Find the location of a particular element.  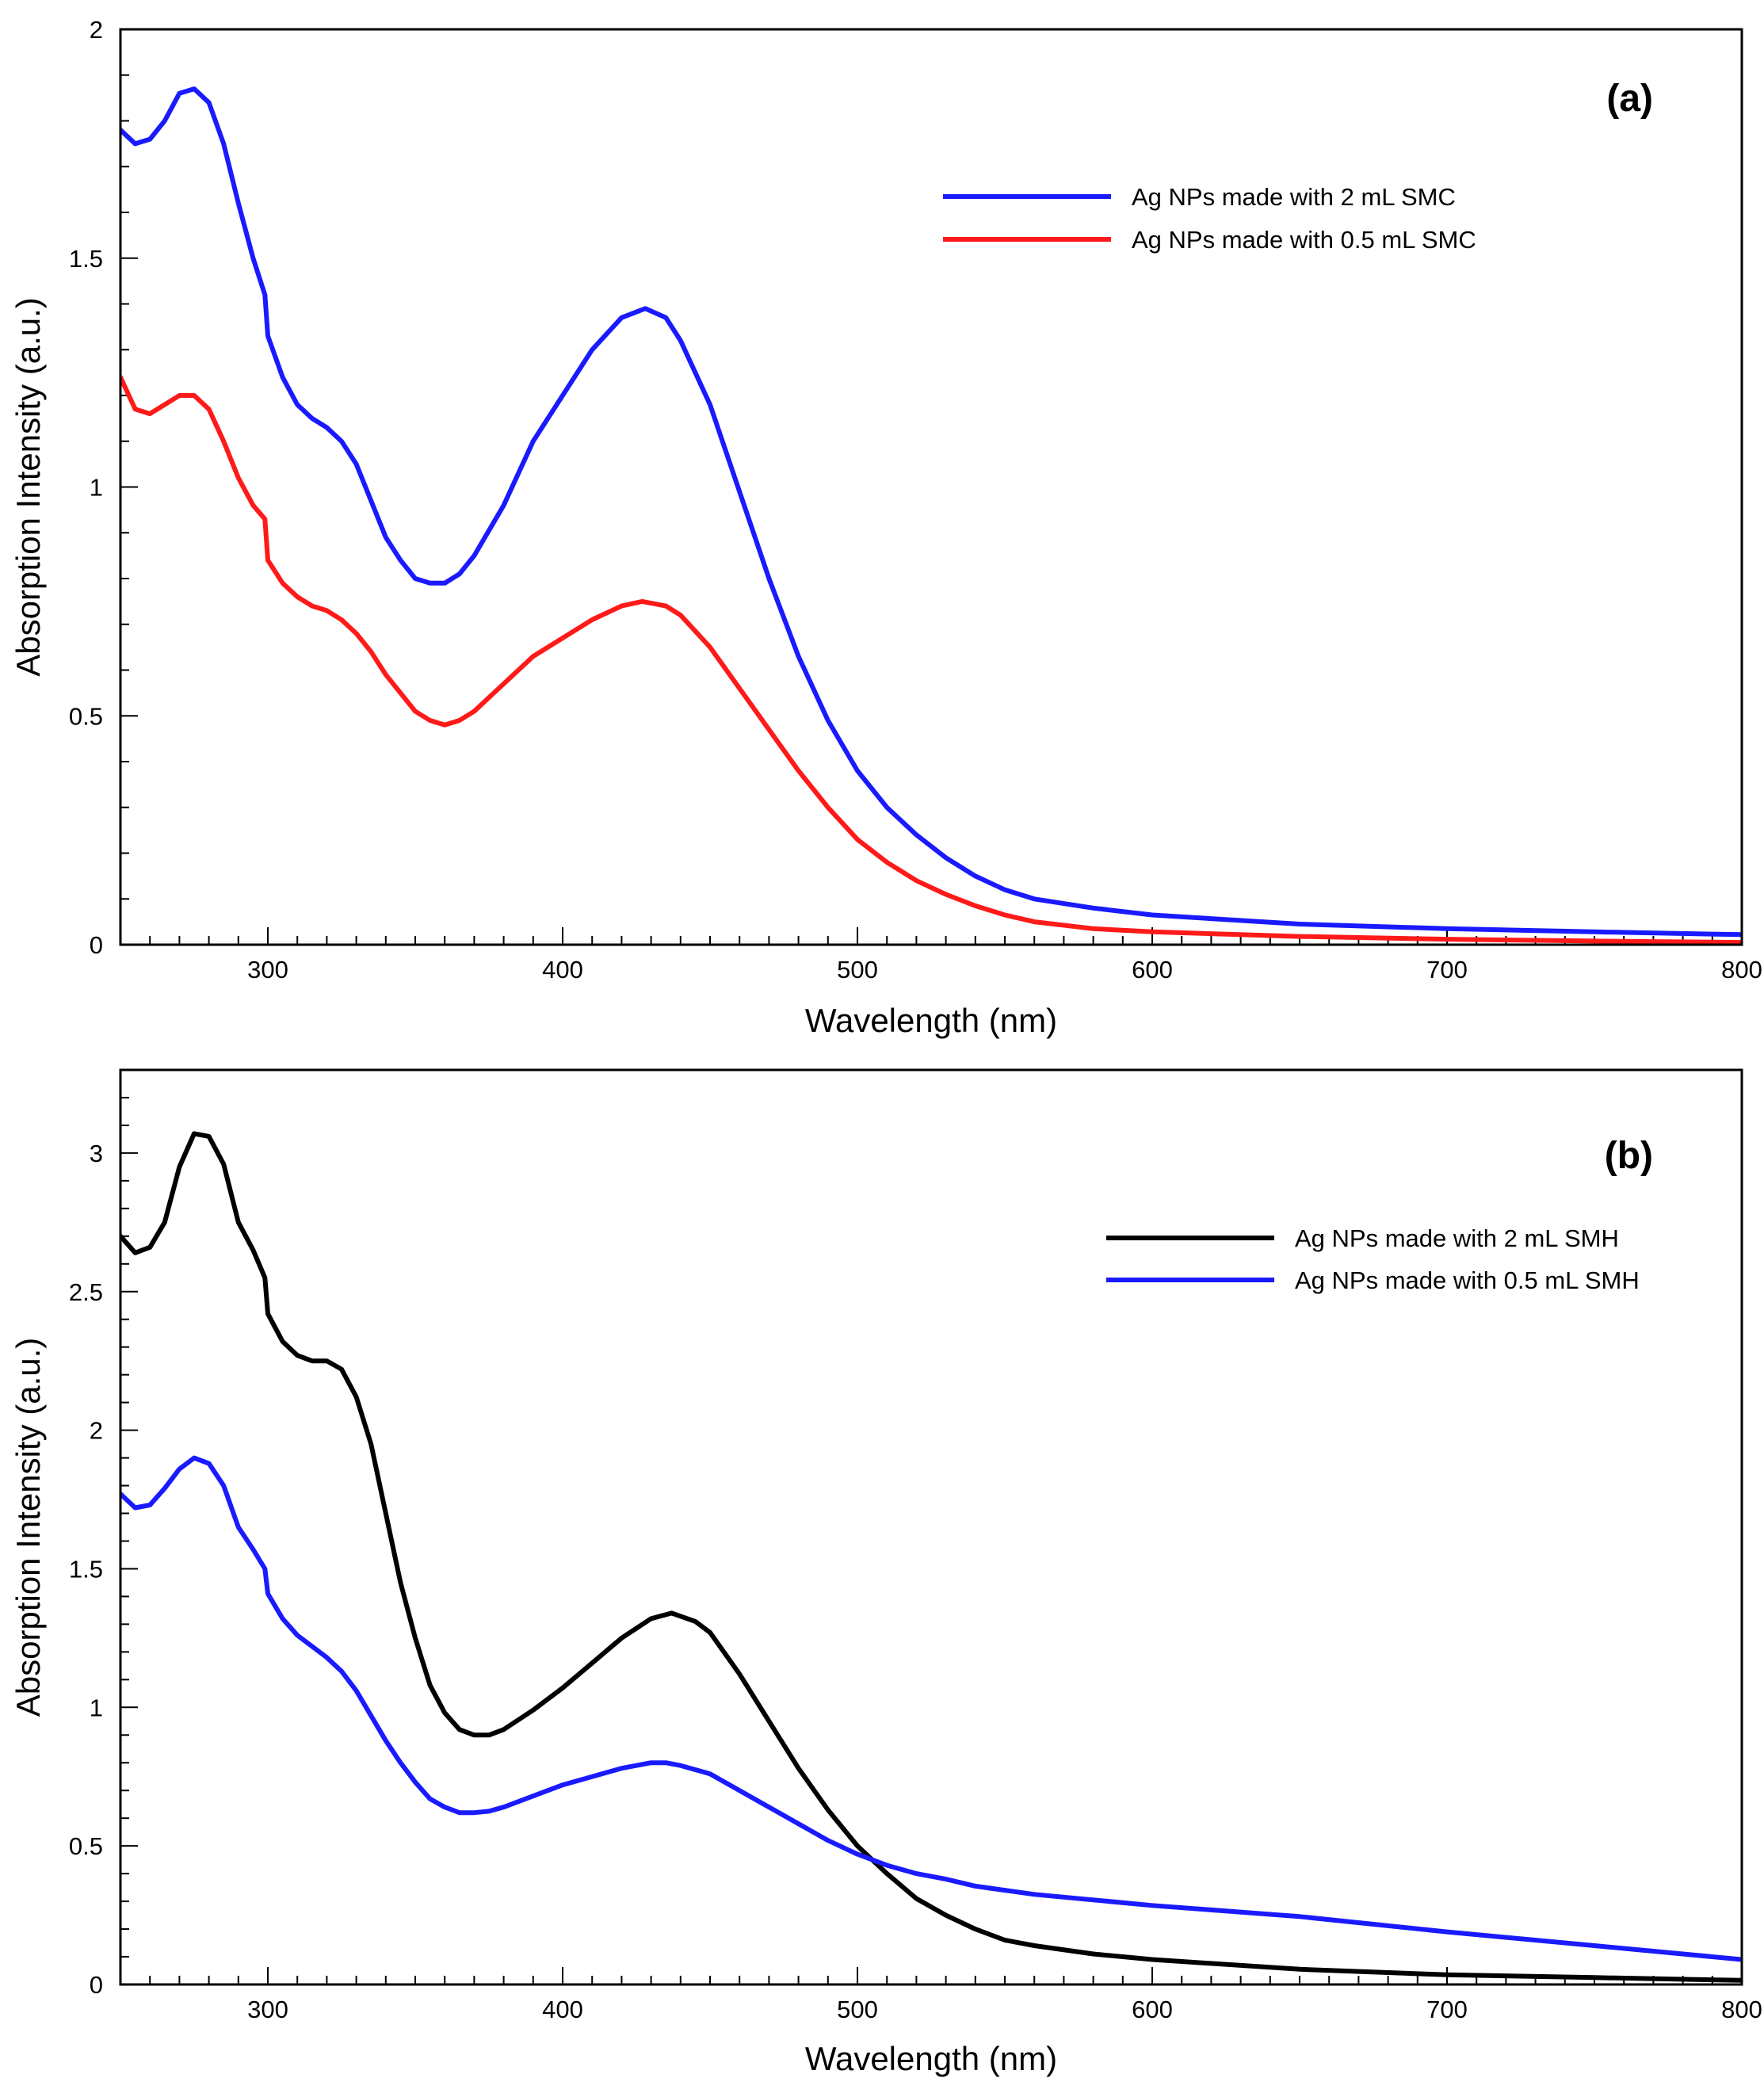

legend-label-1: Ag NPs made with 2 mL SMH is located at coordinates (1457, 1238).